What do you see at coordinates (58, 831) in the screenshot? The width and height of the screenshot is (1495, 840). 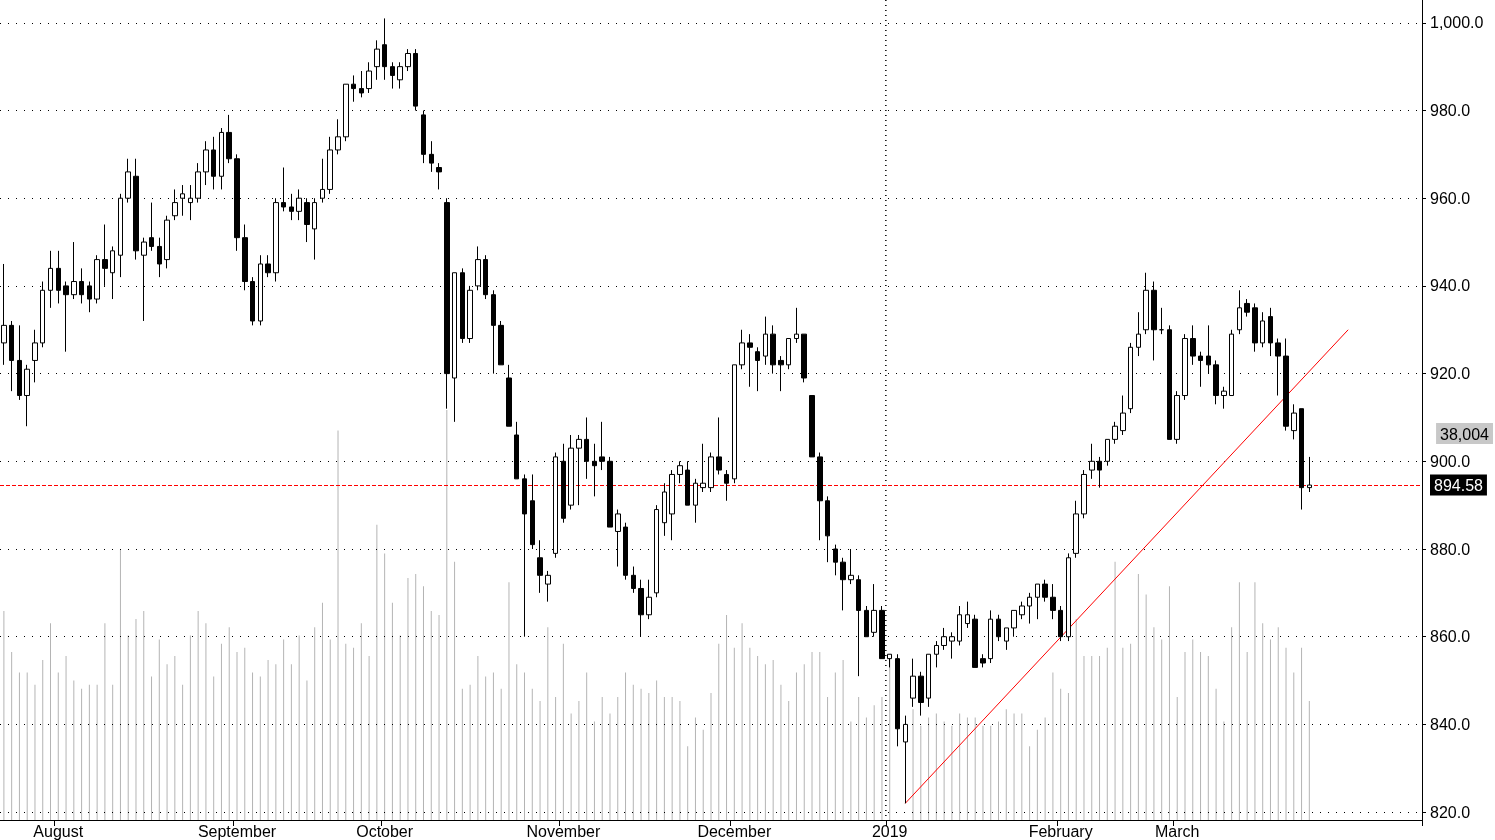 I see `x-tick-label: August` at bounding box center [58, 831].